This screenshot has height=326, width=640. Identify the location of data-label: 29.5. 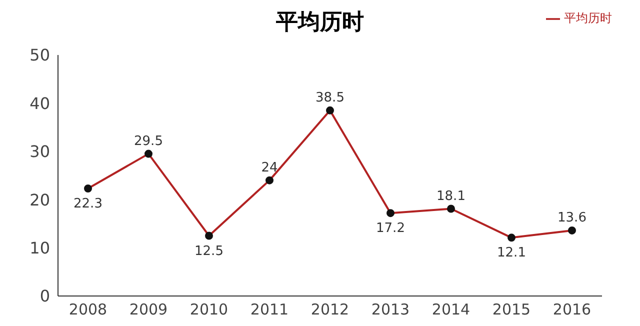
(148, 141).